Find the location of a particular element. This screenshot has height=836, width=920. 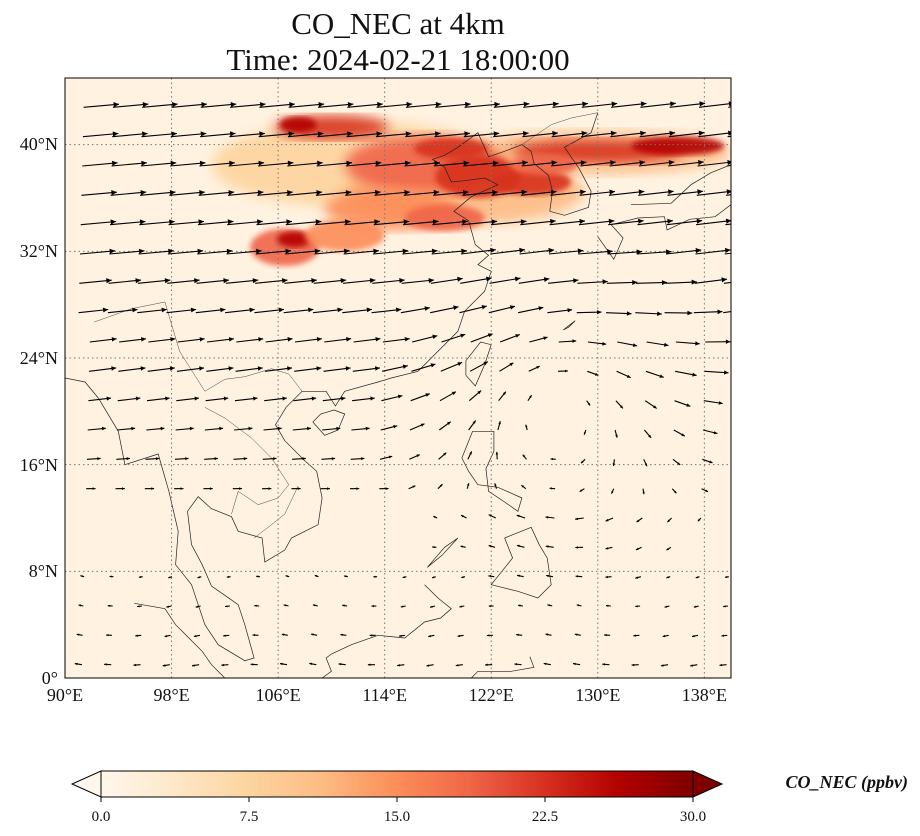

colorbar: 0.0 7.5 15.0 22.5 30.0 CO_NEC (ppbv) is located at coordinates (489, 797).